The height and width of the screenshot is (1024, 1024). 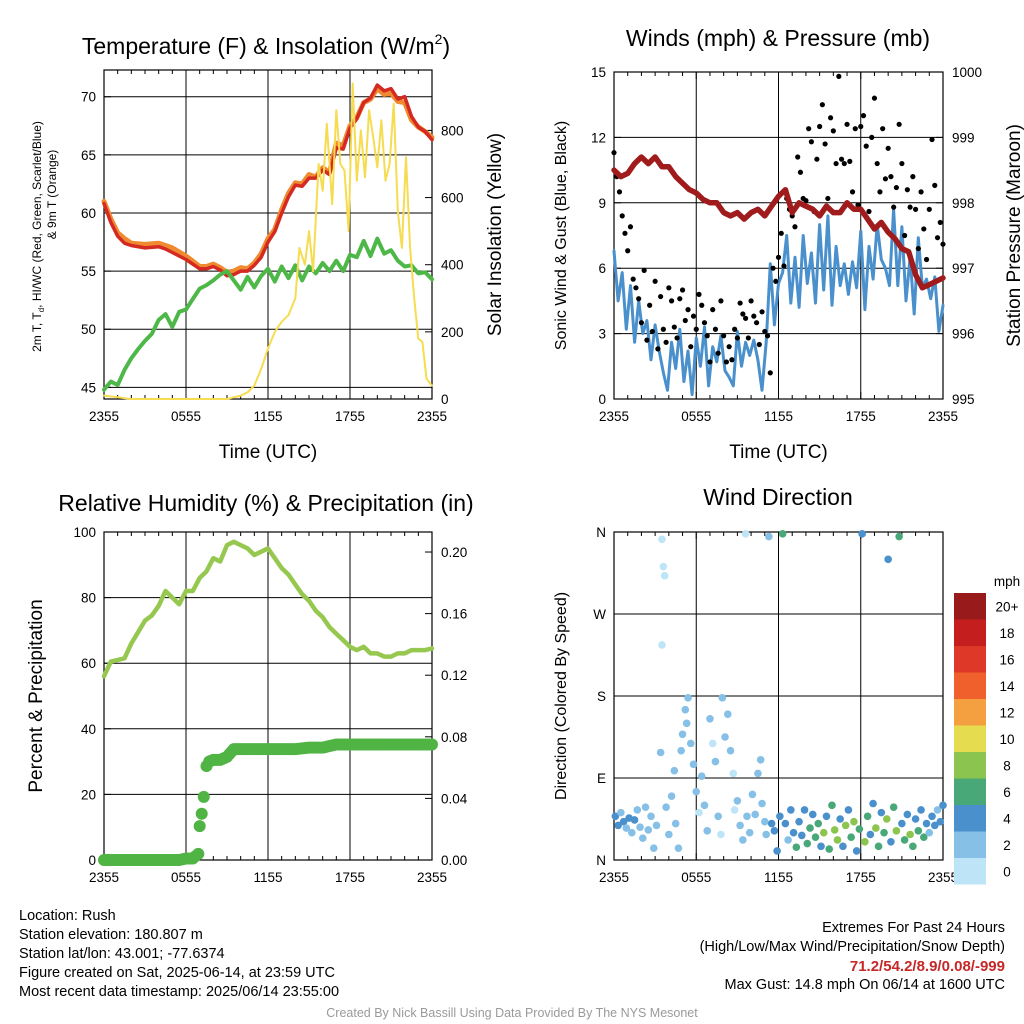 What do you see at coordinates (864, 985) in the screenshot?
I see `max-gust-text: Max Gust: 14.8 mph On 06/14 at 1600 UTC` at bounding box center [864, 985].